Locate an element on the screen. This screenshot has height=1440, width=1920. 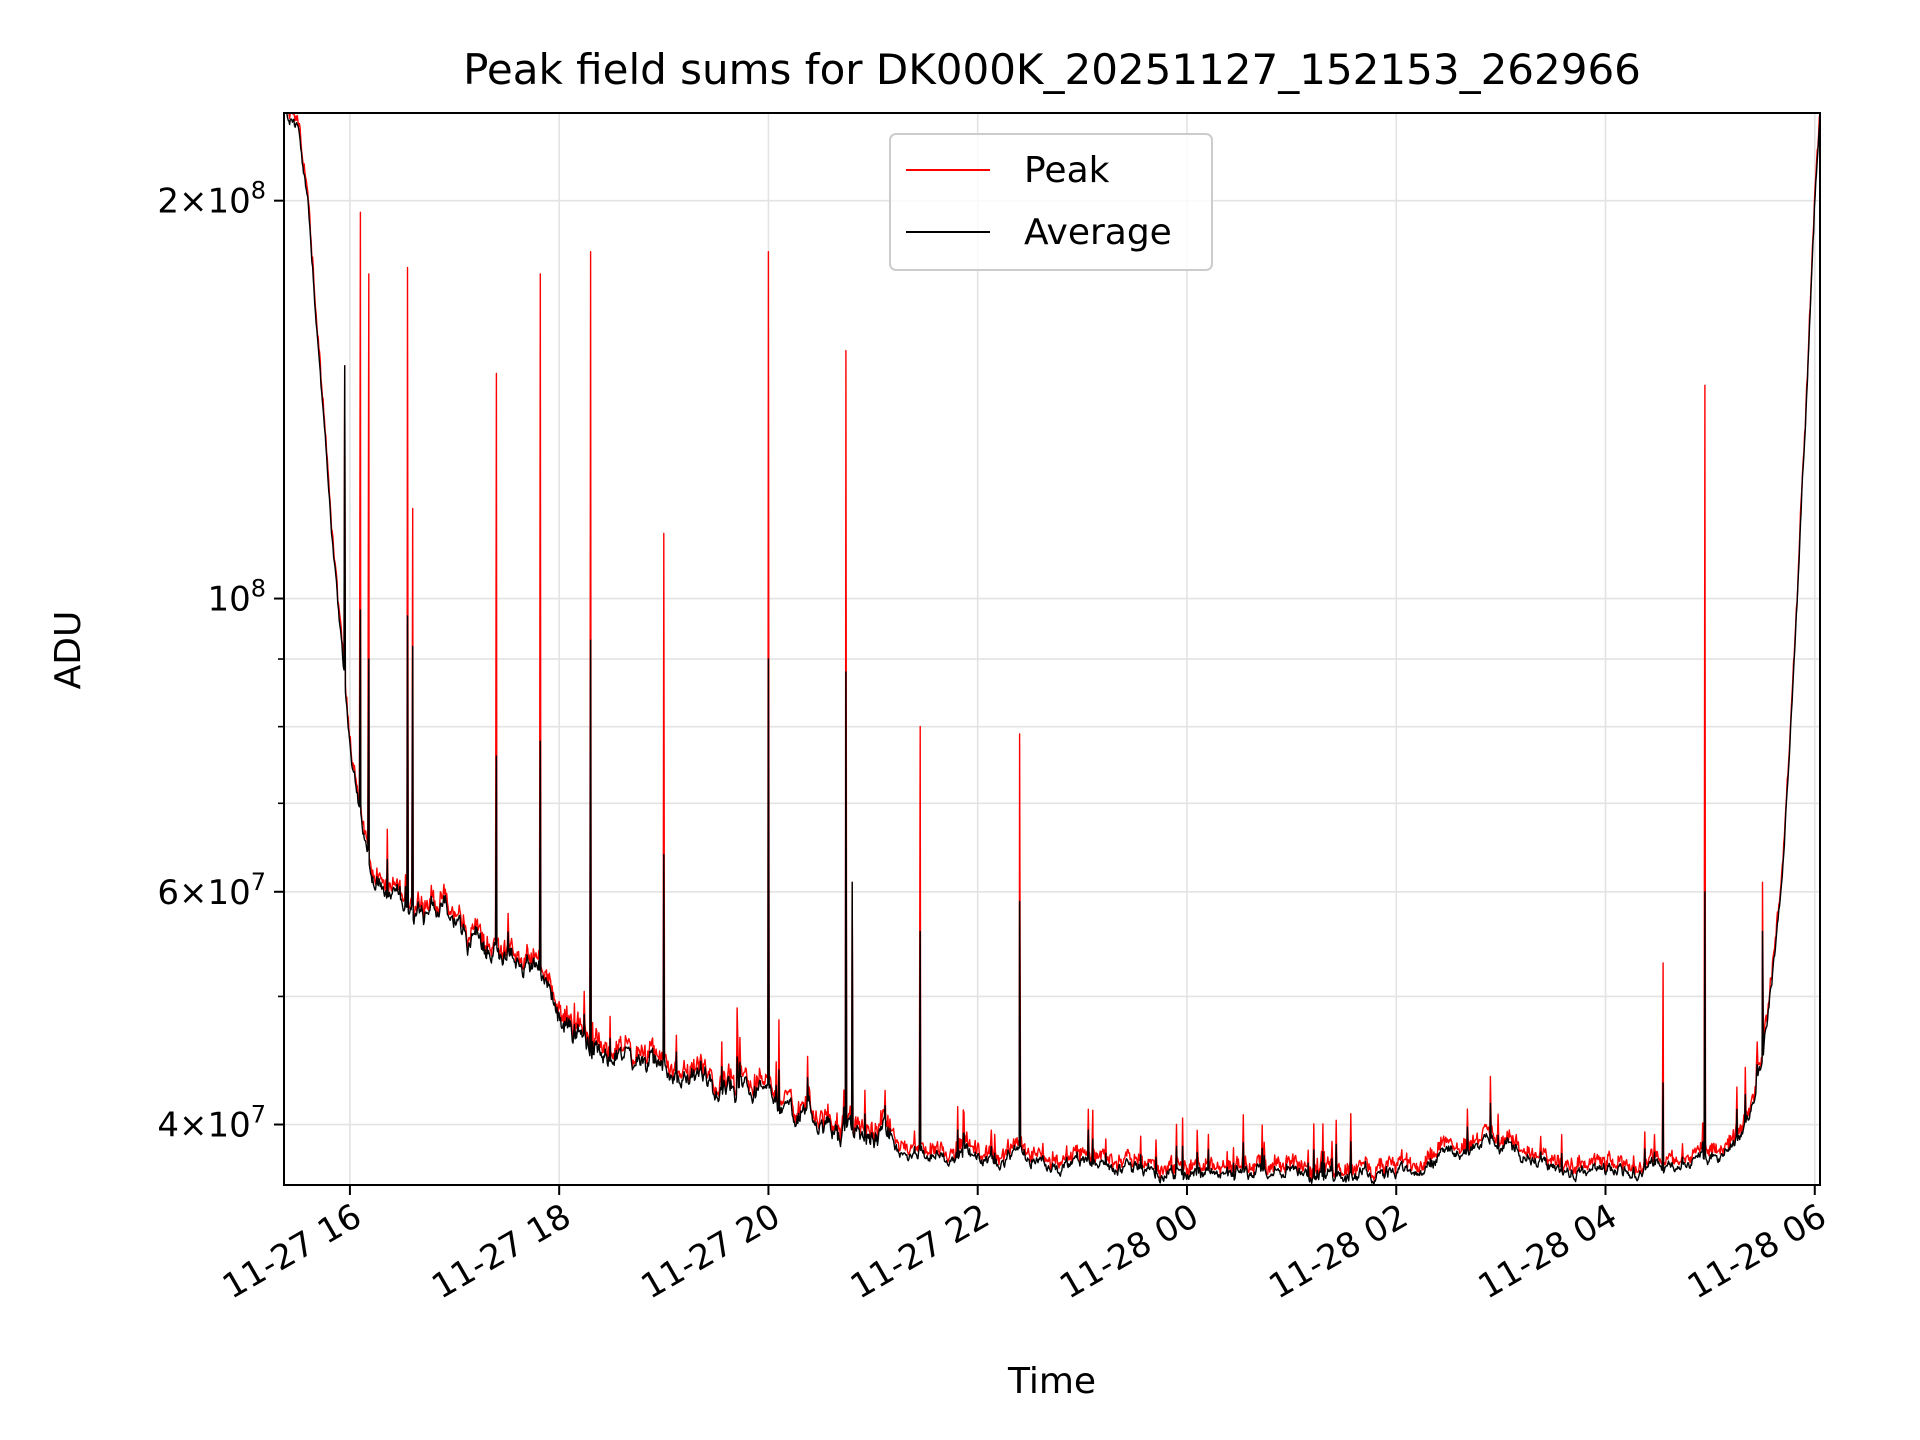
legend-label-average: Average is located at coordinates (1098, 232).